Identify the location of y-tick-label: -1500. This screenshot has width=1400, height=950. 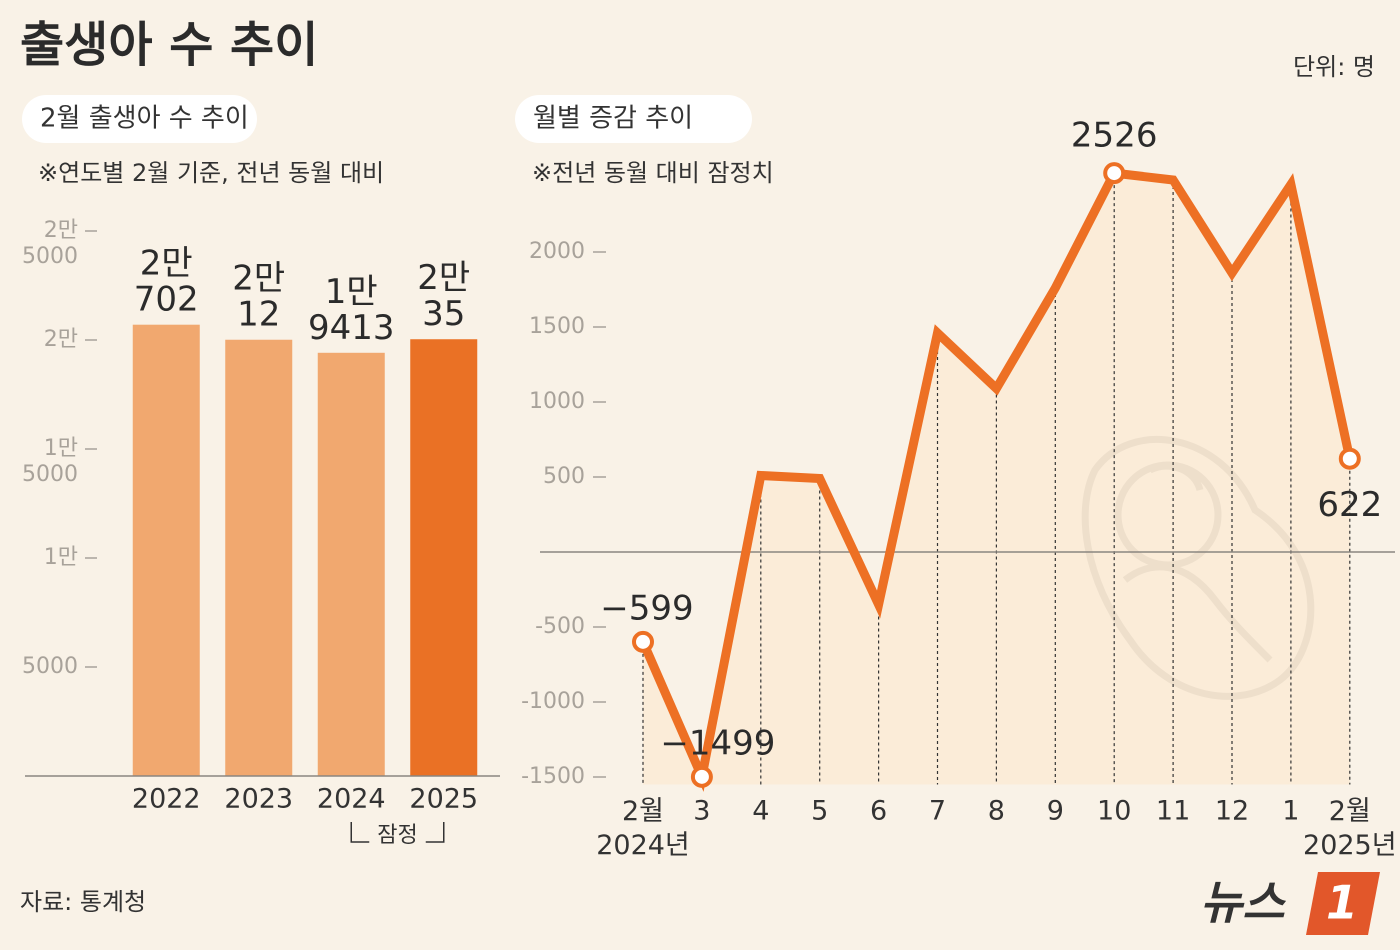
(553, 776).